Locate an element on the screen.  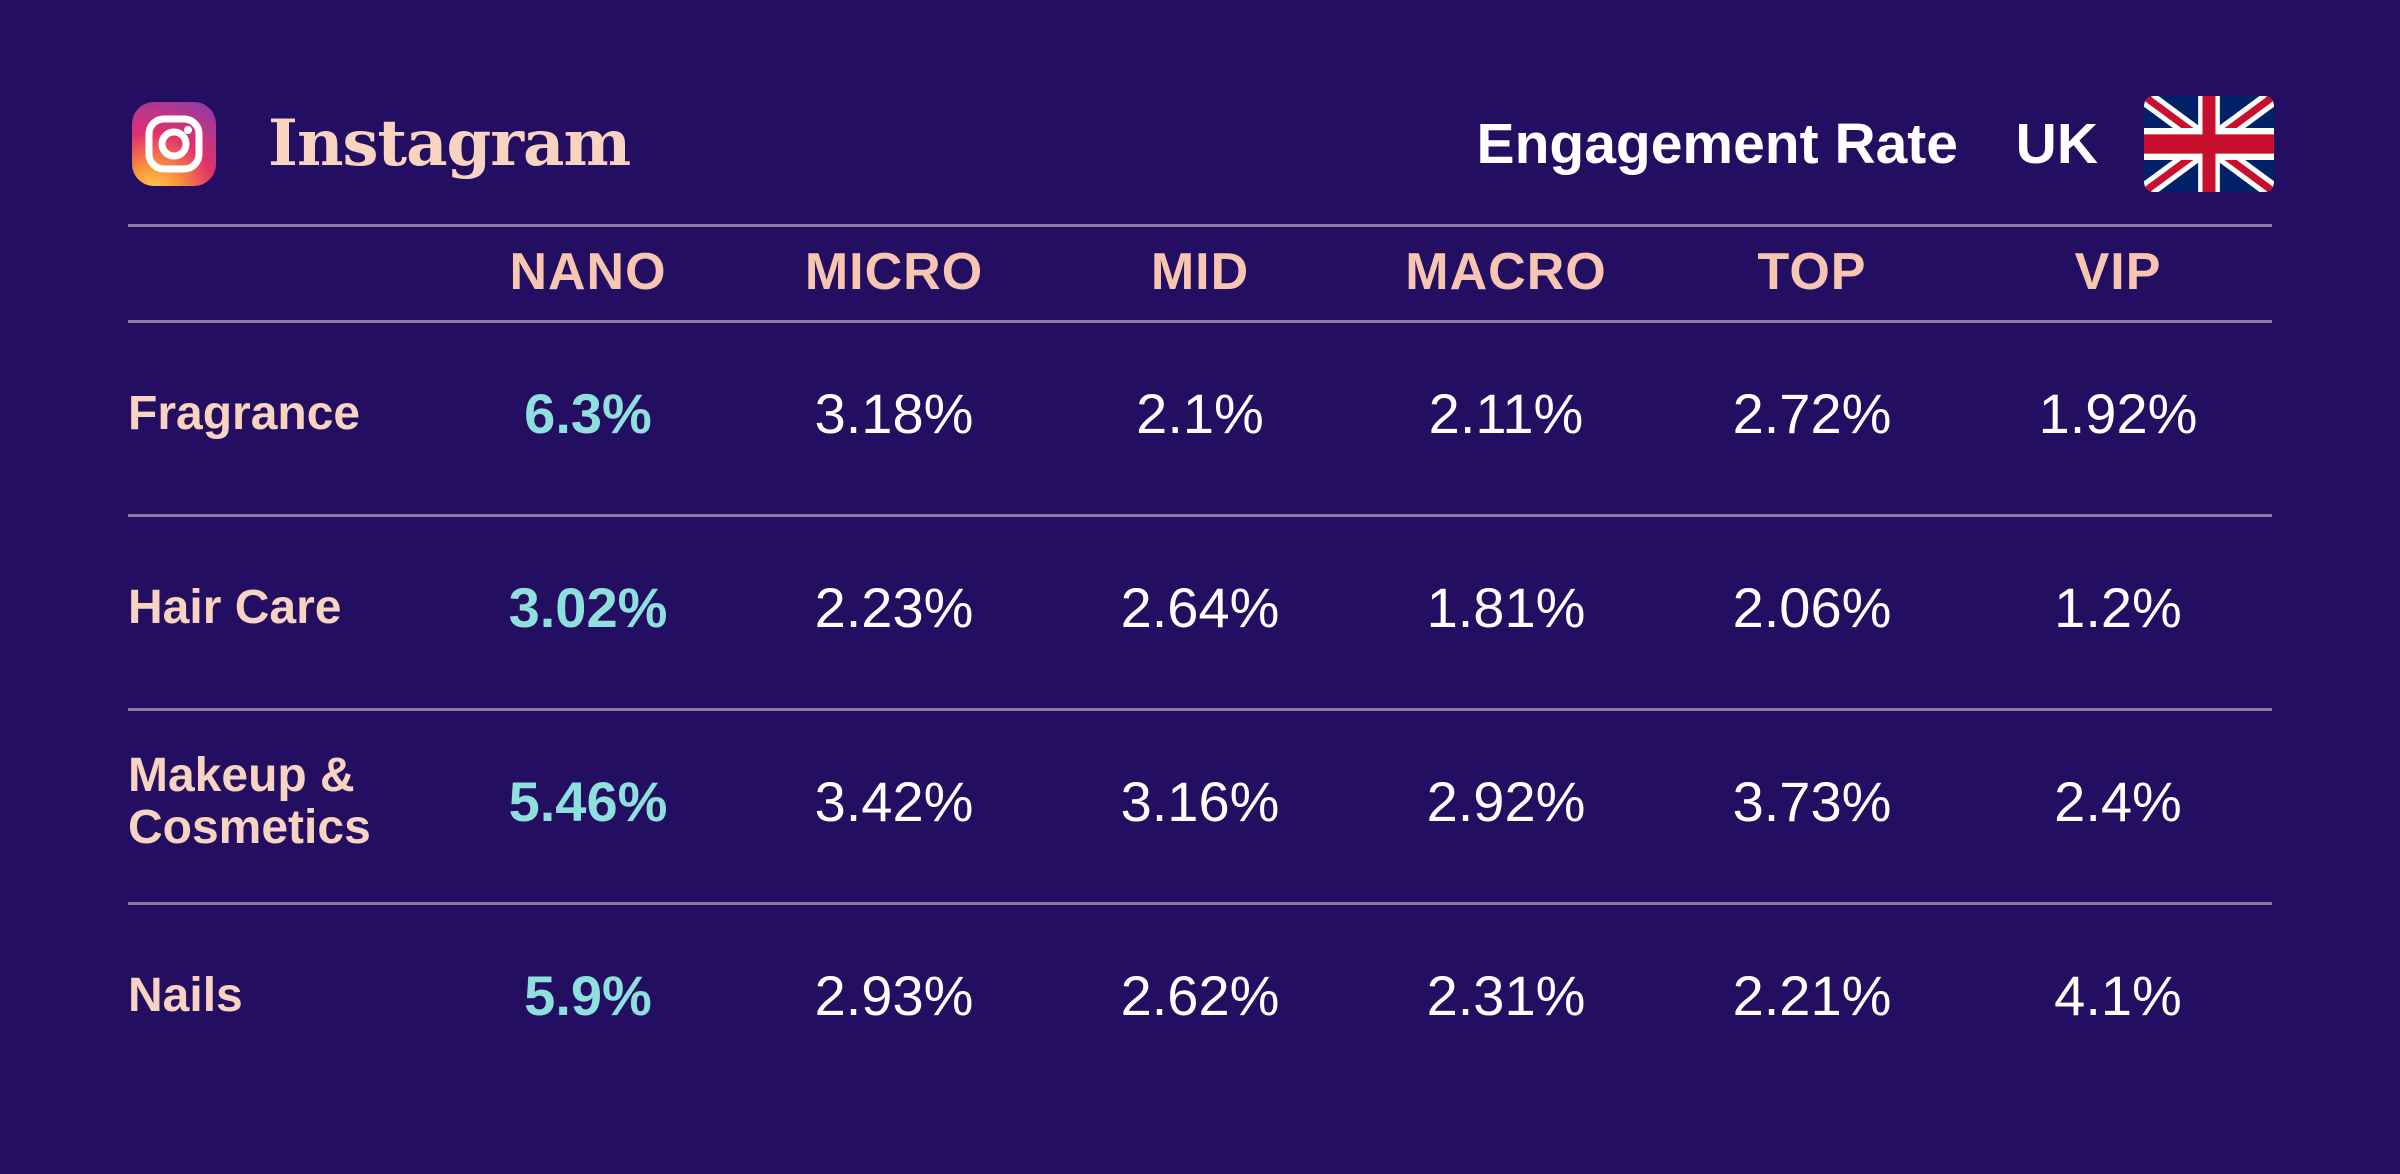
table-cell-macro: 2.31% is located at coordinates (1506, 995).